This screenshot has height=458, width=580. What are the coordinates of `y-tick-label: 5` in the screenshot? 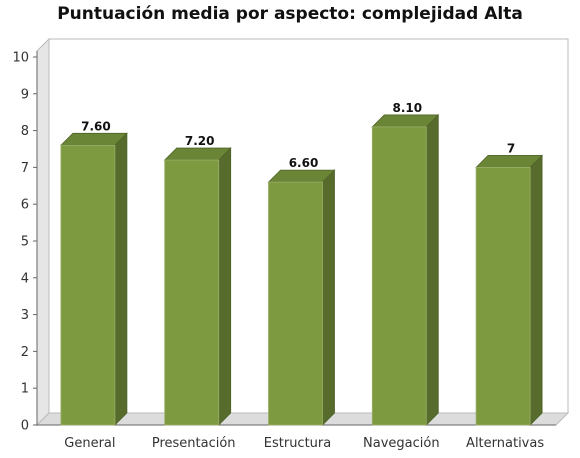 It's located at (25, 242).